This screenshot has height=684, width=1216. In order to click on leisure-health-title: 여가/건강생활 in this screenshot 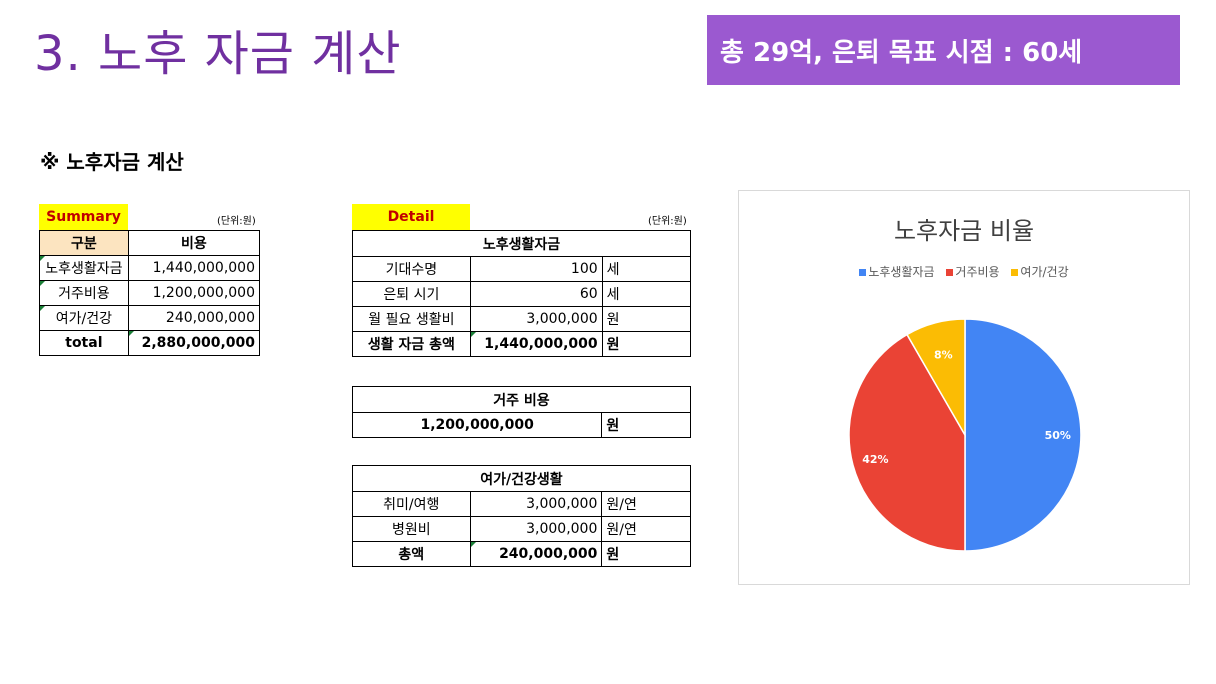, I will do `click(521, 478)`.